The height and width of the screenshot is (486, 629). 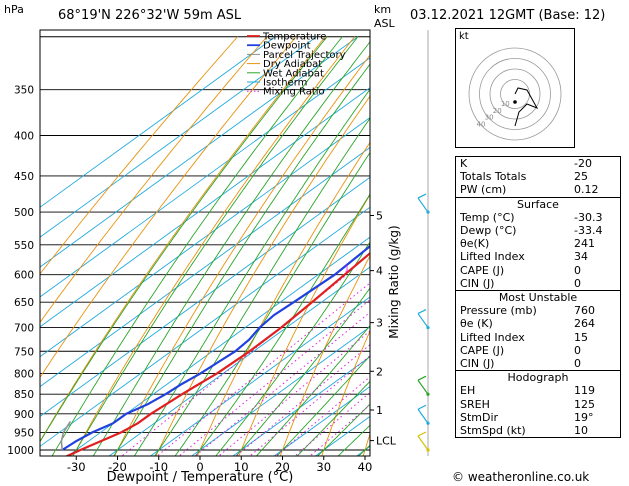 What do you see at coordinates (475, 244) in the screenshot?
I see `surface-label: θe(K)` at bounding box center [475, 244].